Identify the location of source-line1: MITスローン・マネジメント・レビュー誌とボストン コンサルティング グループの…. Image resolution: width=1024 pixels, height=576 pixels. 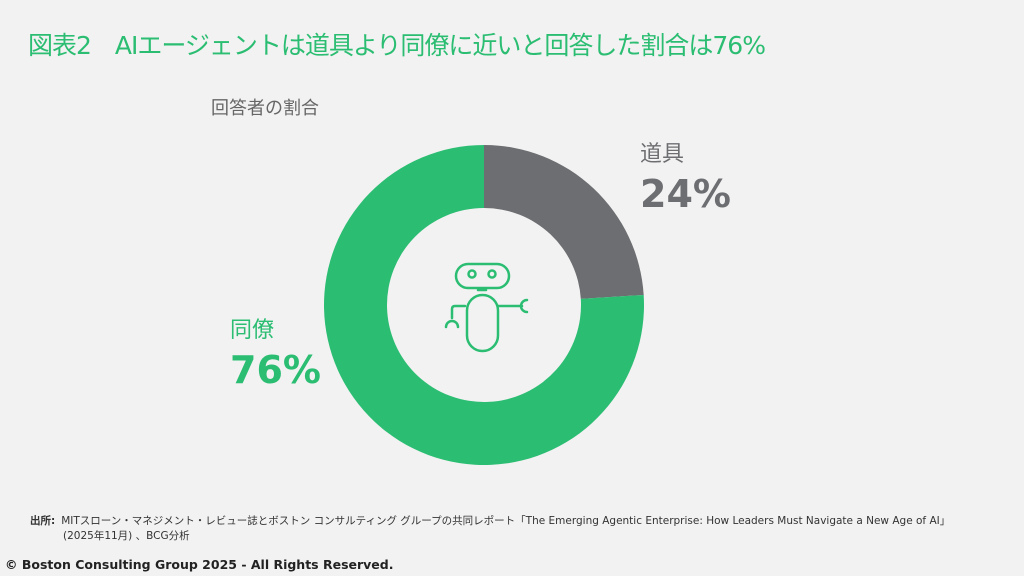
(506, 521).